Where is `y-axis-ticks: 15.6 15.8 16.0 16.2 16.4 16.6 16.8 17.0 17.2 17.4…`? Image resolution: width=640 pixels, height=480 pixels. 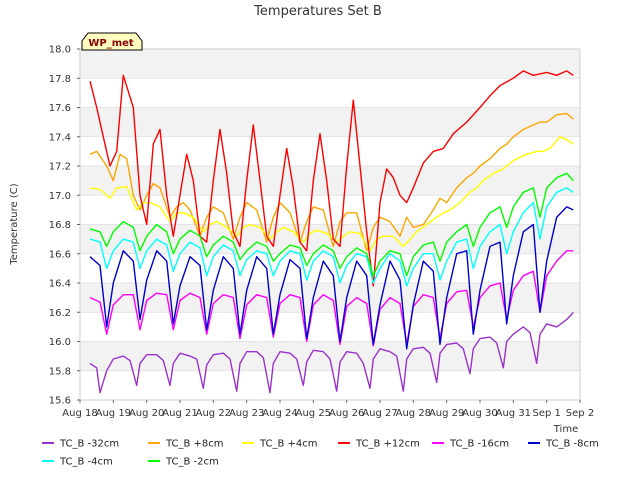 y-axis-ticks: 15.6 15.8 16.0 16.2 16.4 16.6 16.8 17.0 17.2 17.4… is located at coordinates (64, 226).